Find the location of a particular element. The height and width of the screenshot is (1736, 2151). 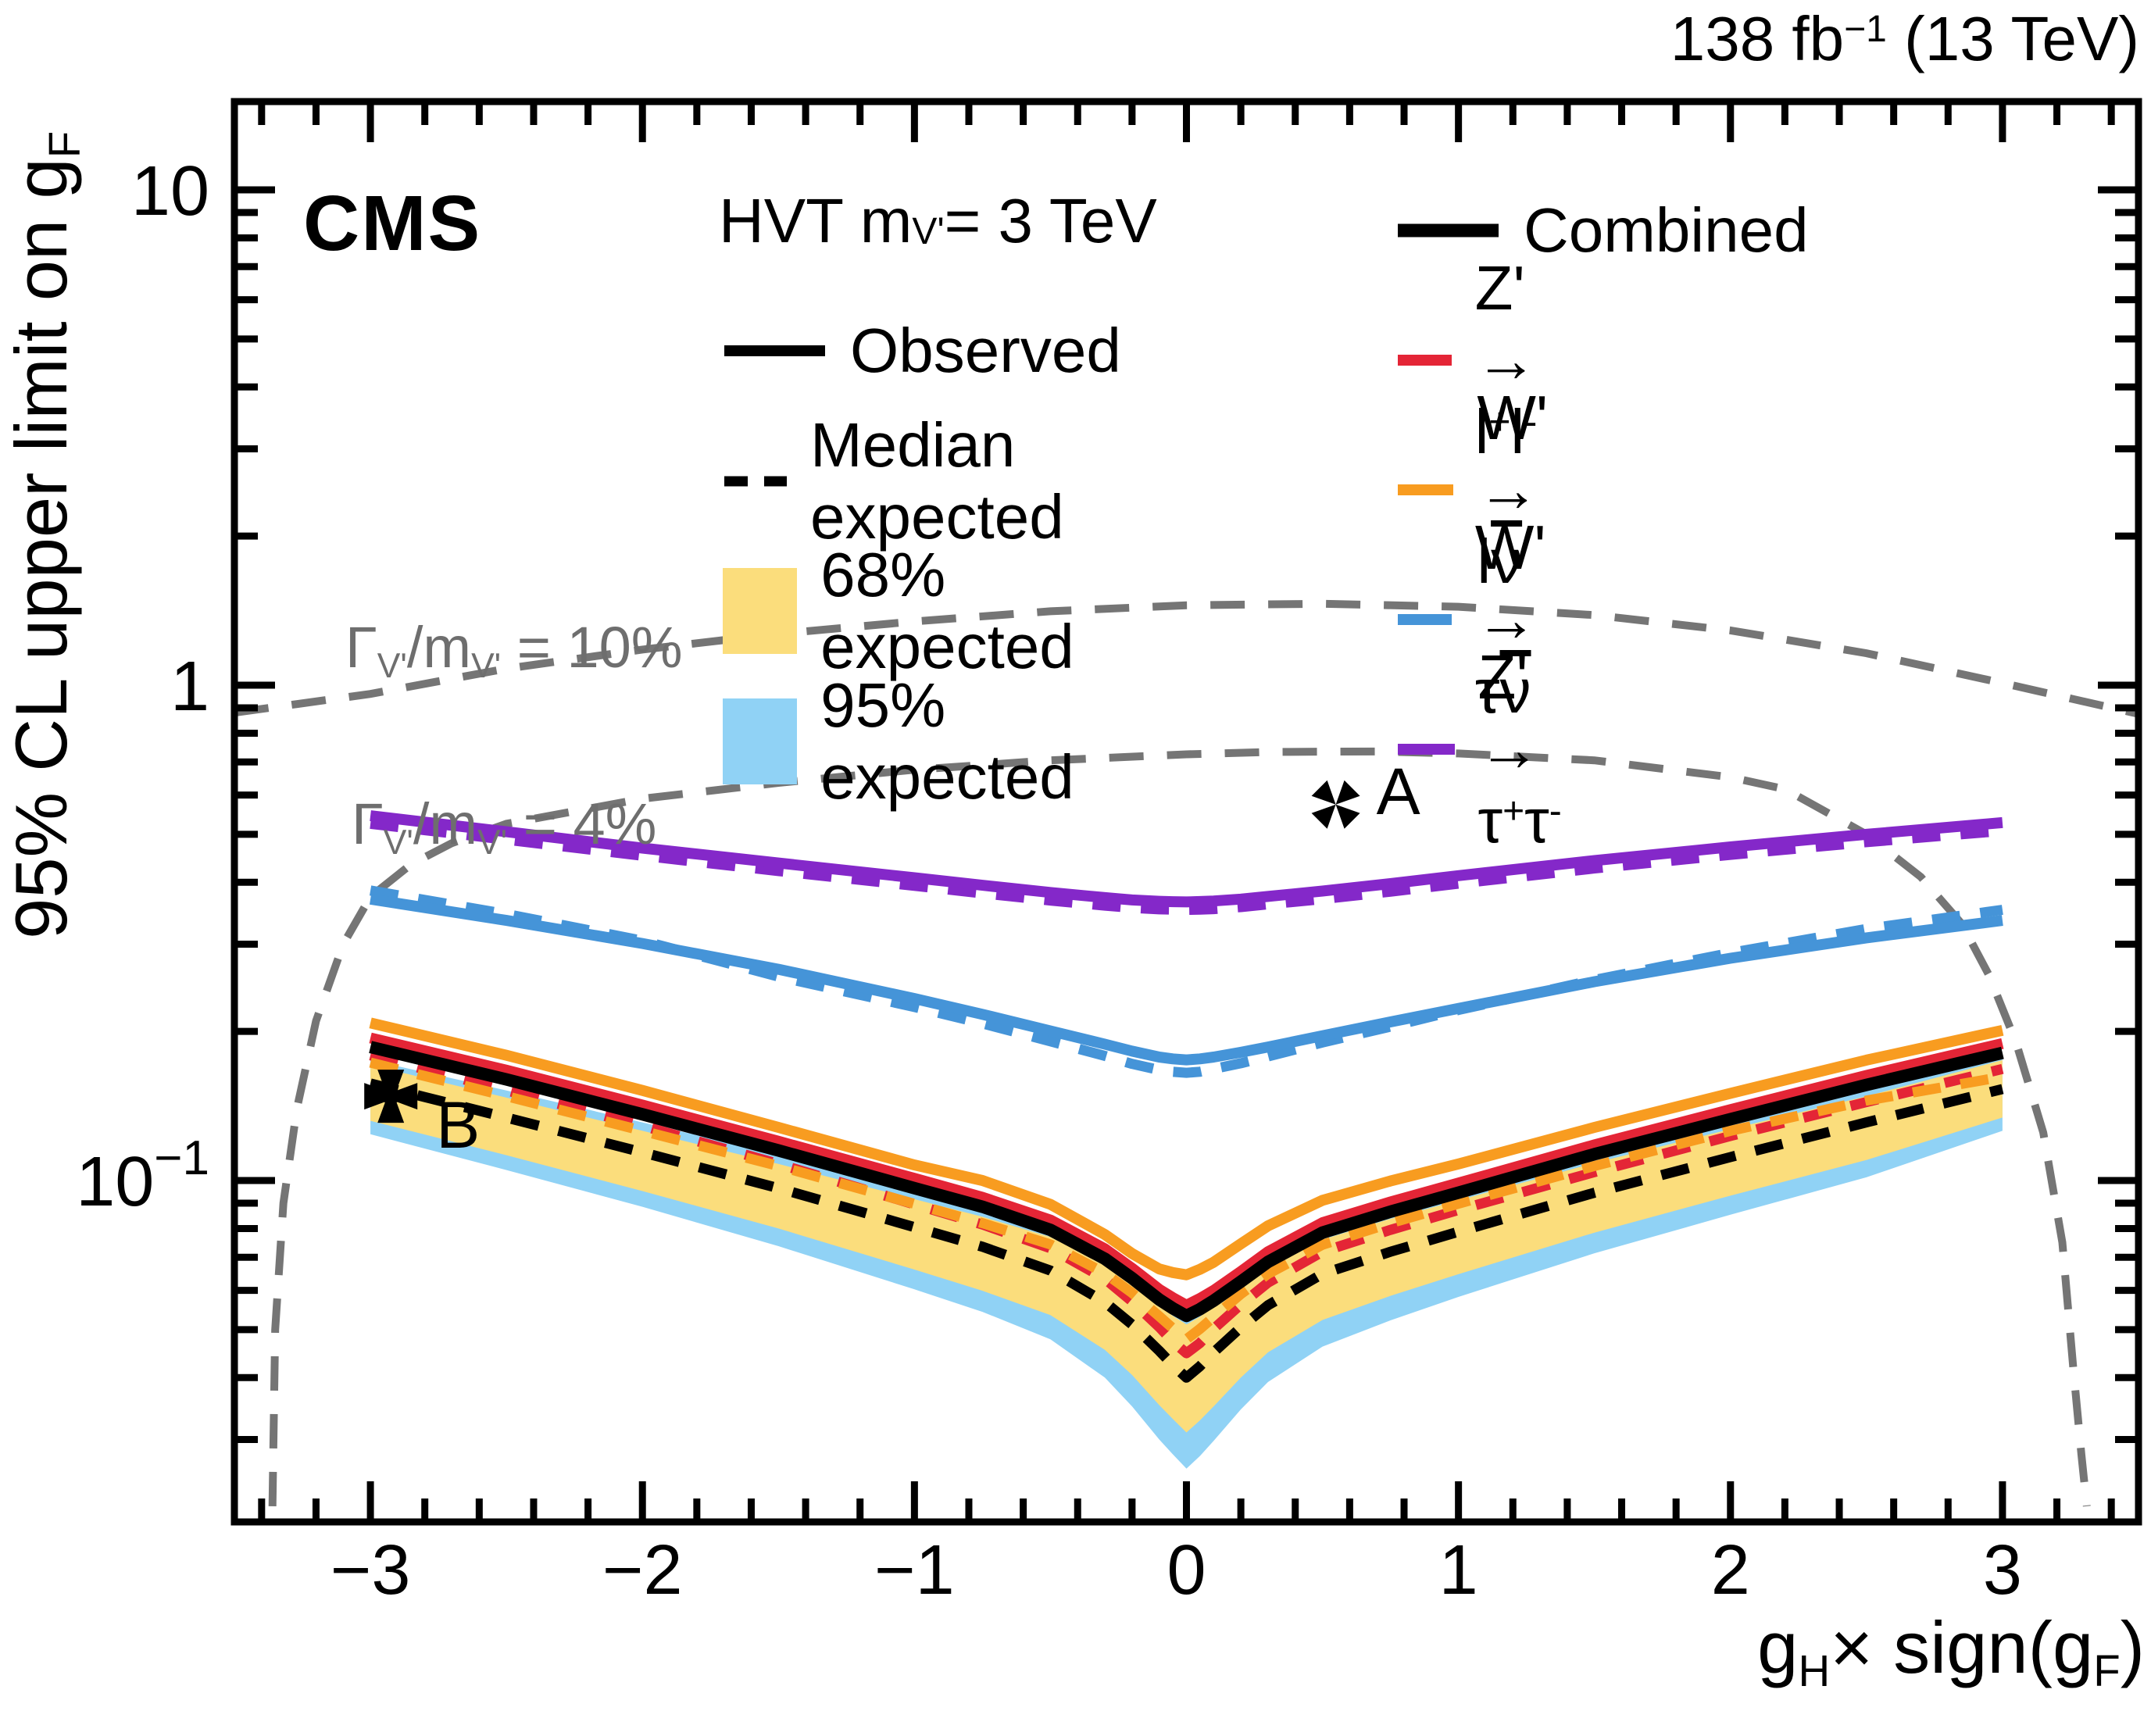

y-tick-label: 10−1 is located at coordinates (143, 1176).